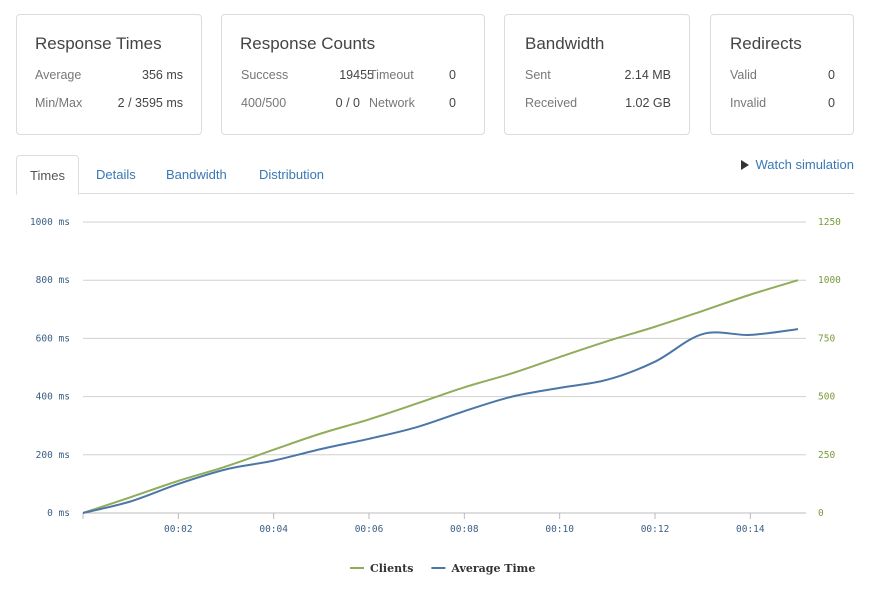 This screenshot has width=872, height=595. What do you see at coordinates (273, 529) in the screenshot?
I see `x-tick-label: 00:04` at bounding box center [273, 529].